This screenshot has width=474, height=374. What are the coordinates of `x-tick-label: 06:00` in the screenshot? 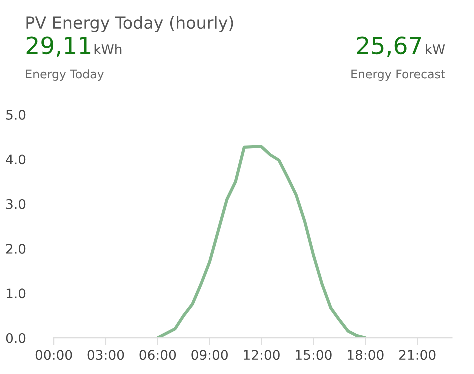 It's located at (158, 355).